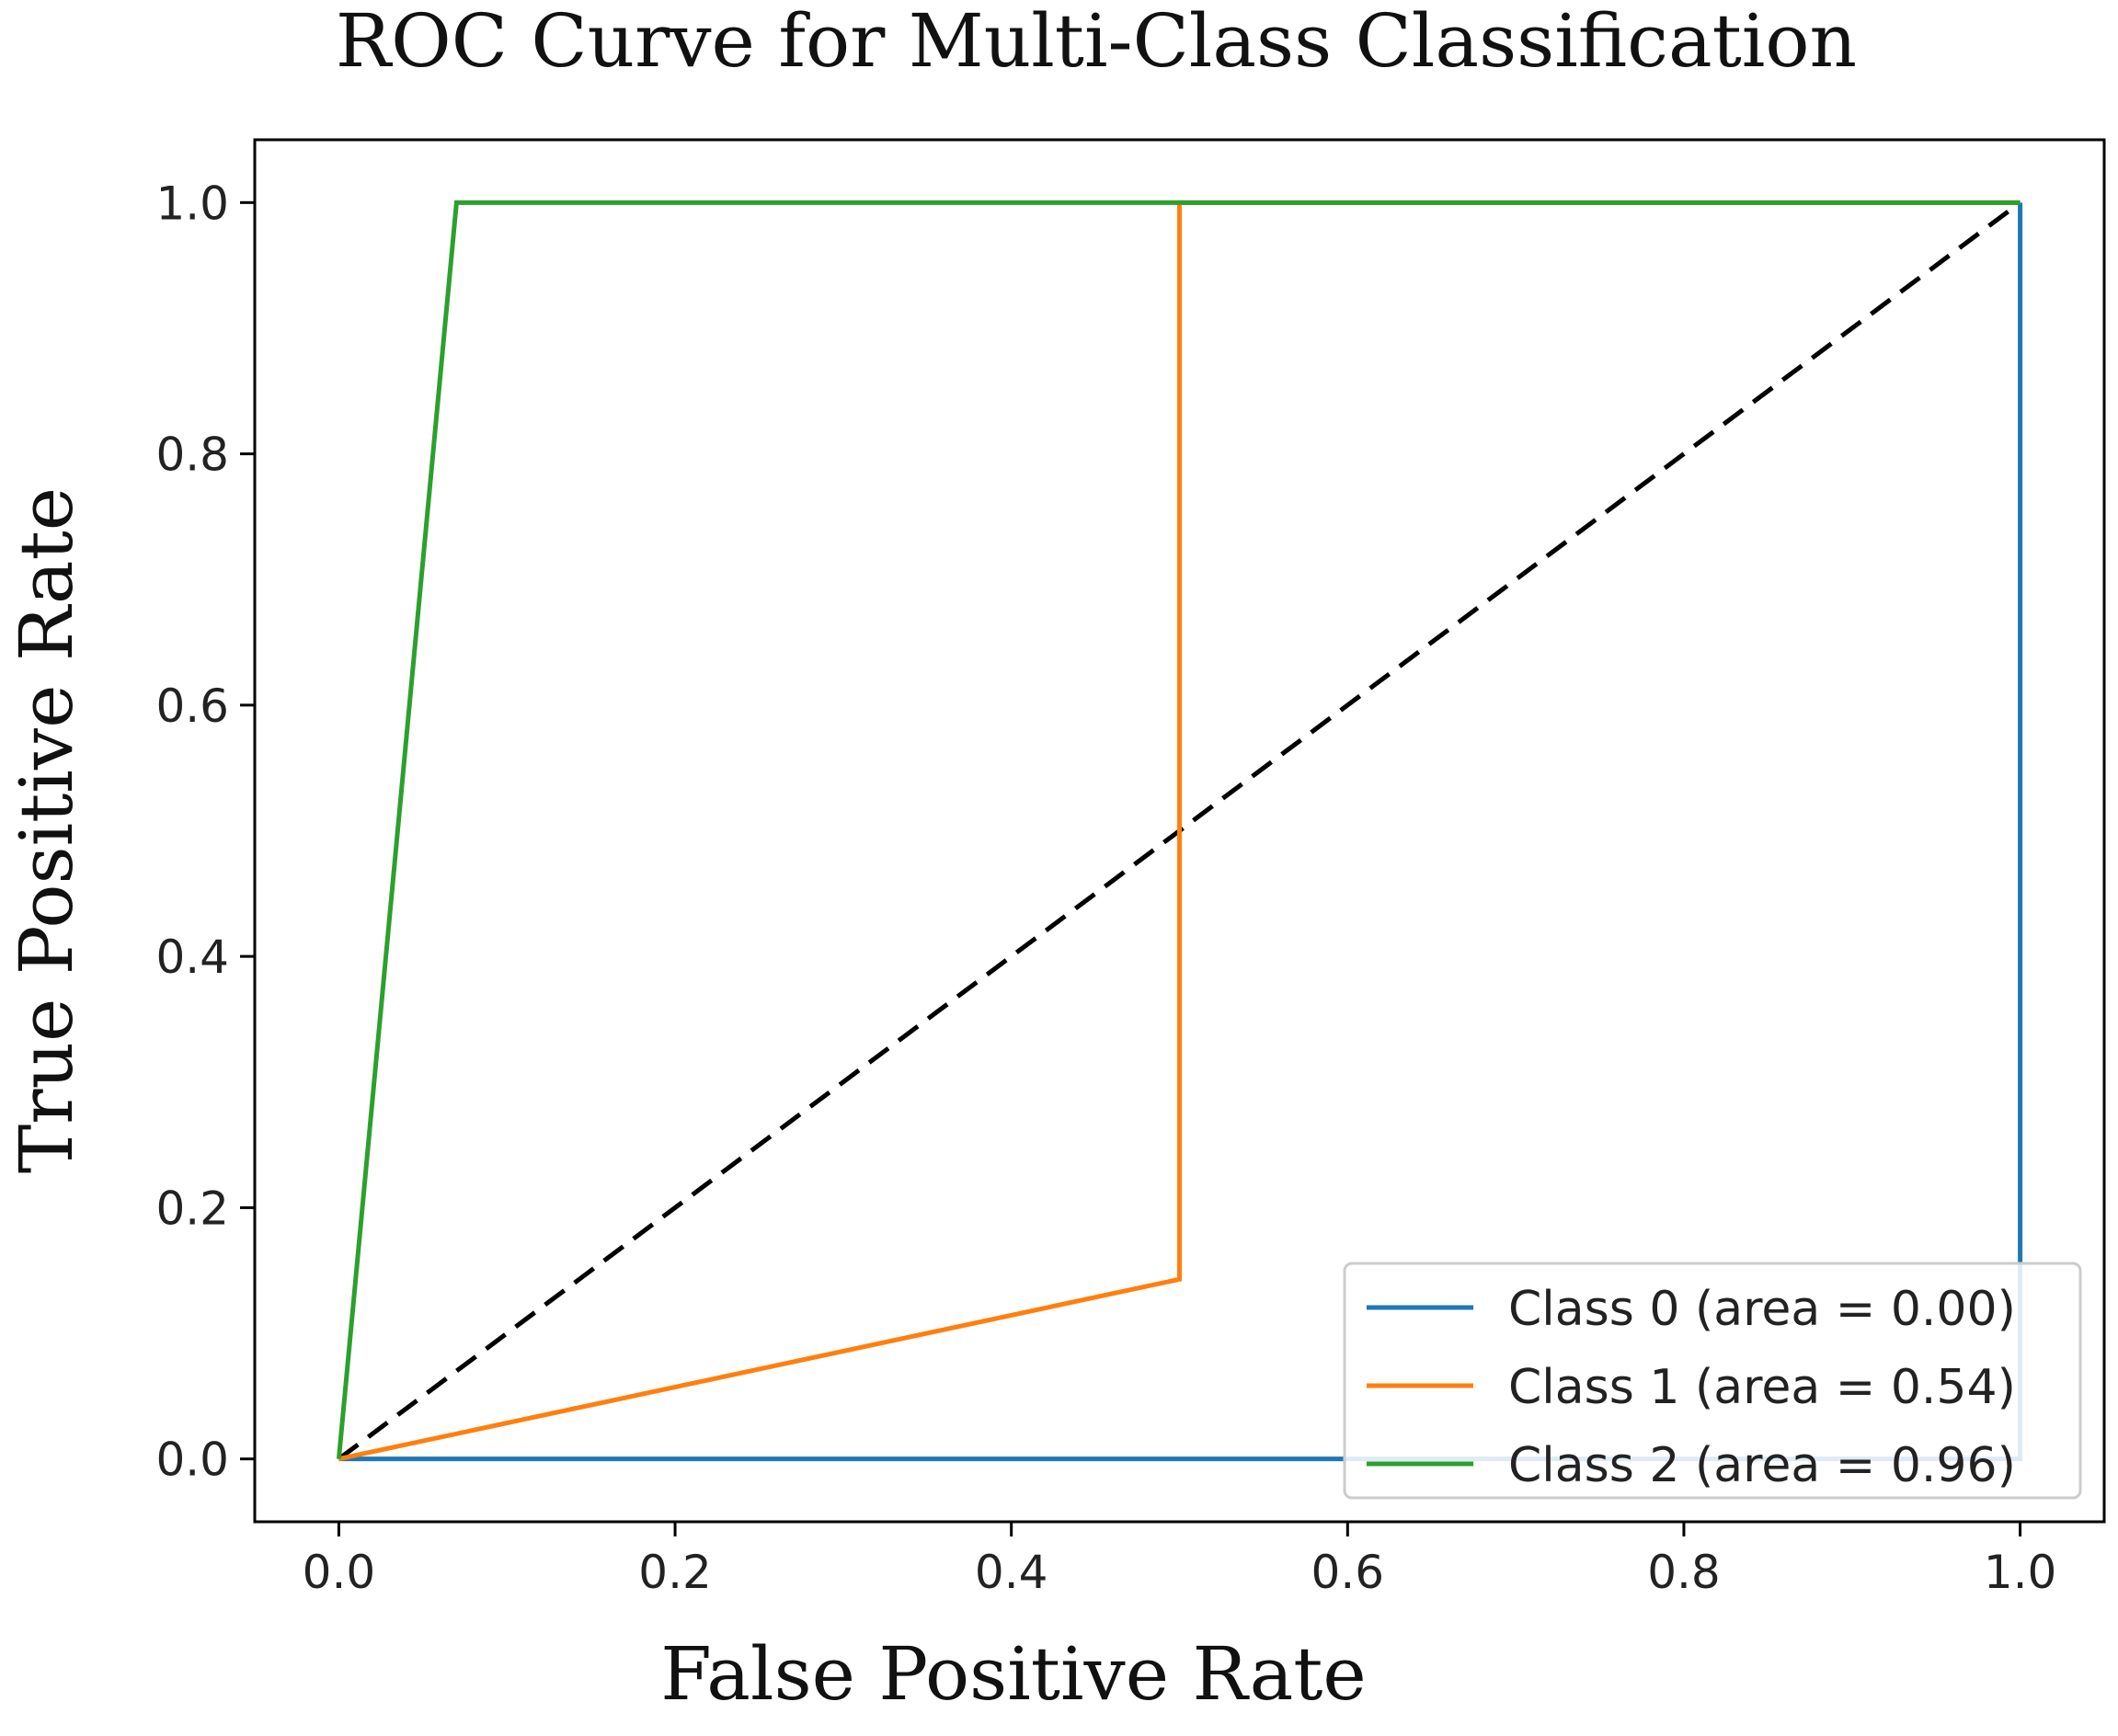 The height and width of the screenshot is (1736, 2118). What do you see at coordinates (46, 830) in the screenshot?
I see `y-axis-label: True Positive Rate` at bounding box center [46, 830].